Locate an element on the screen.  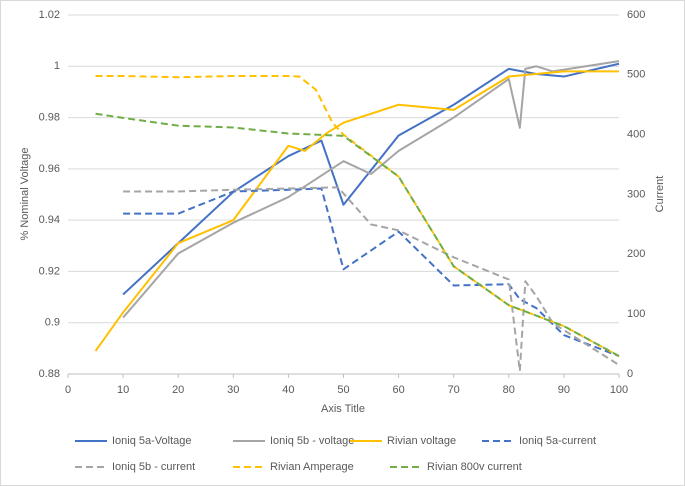
x-tick-label: 0 is located at coordinates (68, 390).